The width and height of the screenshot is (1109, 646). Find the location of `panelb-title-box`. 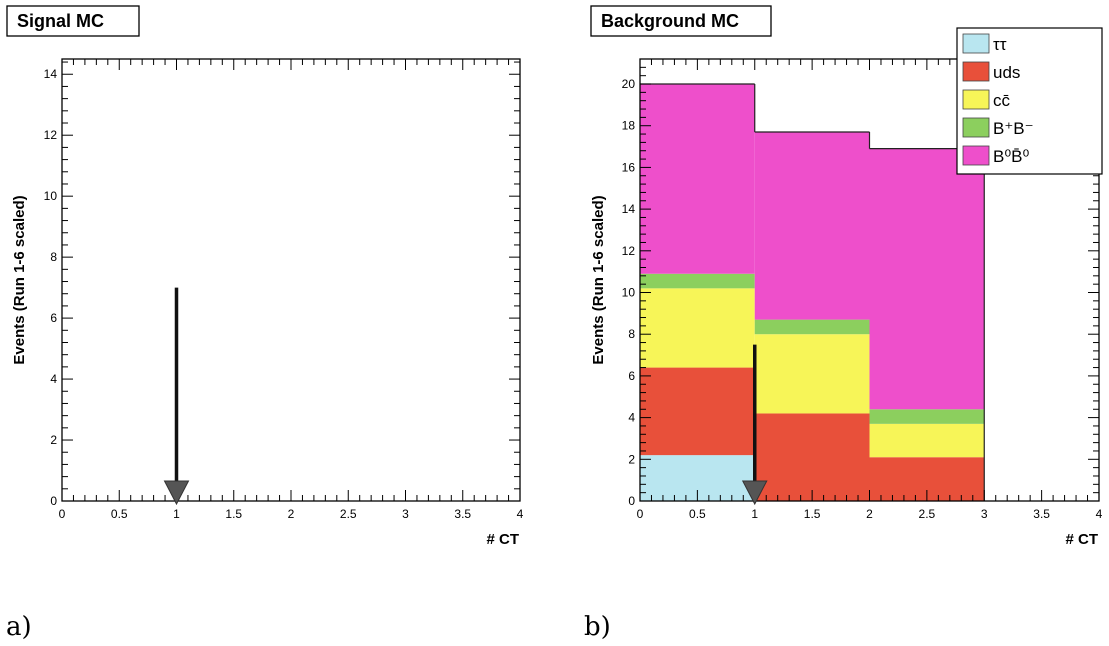

panelb-title-box is located at coordinates (681, 21).